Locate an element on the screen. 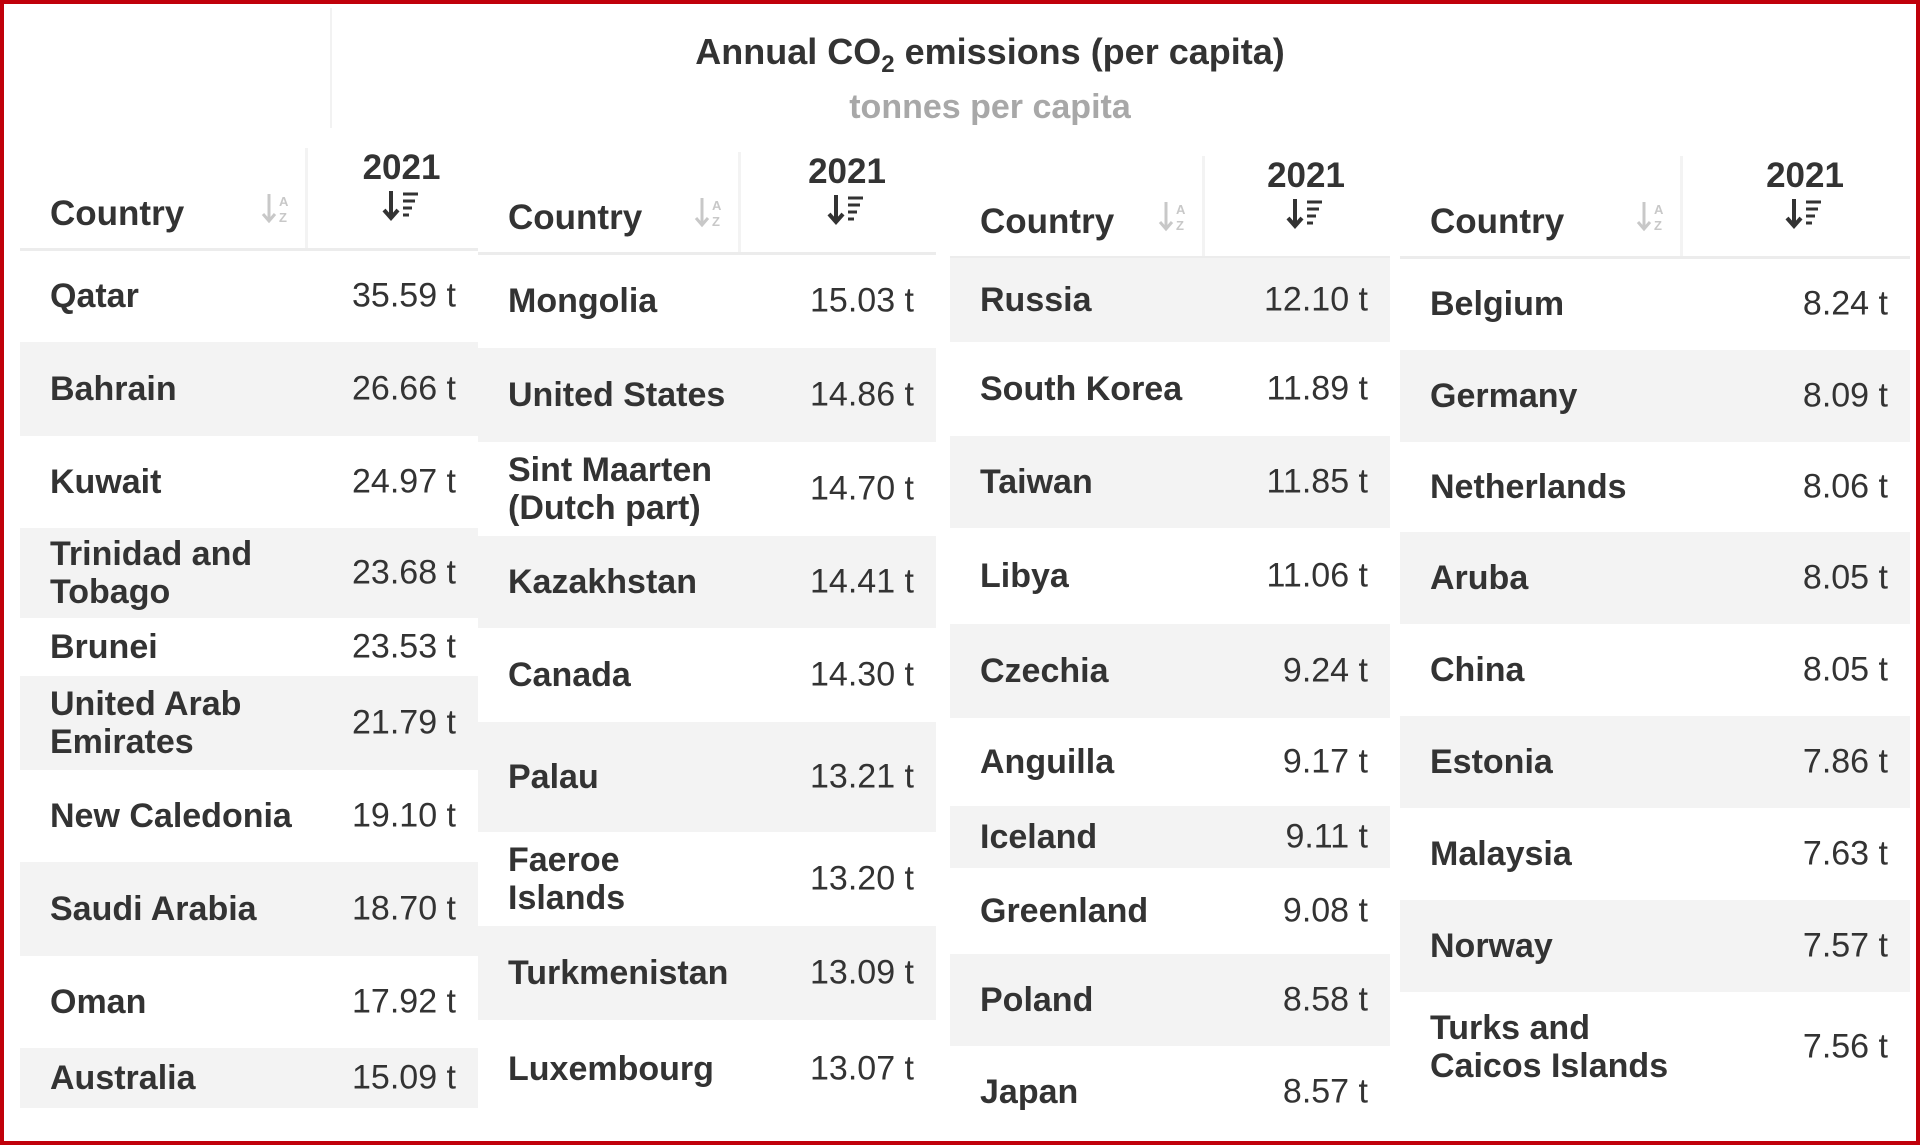  table-row: Qatar 35.59 t is located at coordinates (249, 296).